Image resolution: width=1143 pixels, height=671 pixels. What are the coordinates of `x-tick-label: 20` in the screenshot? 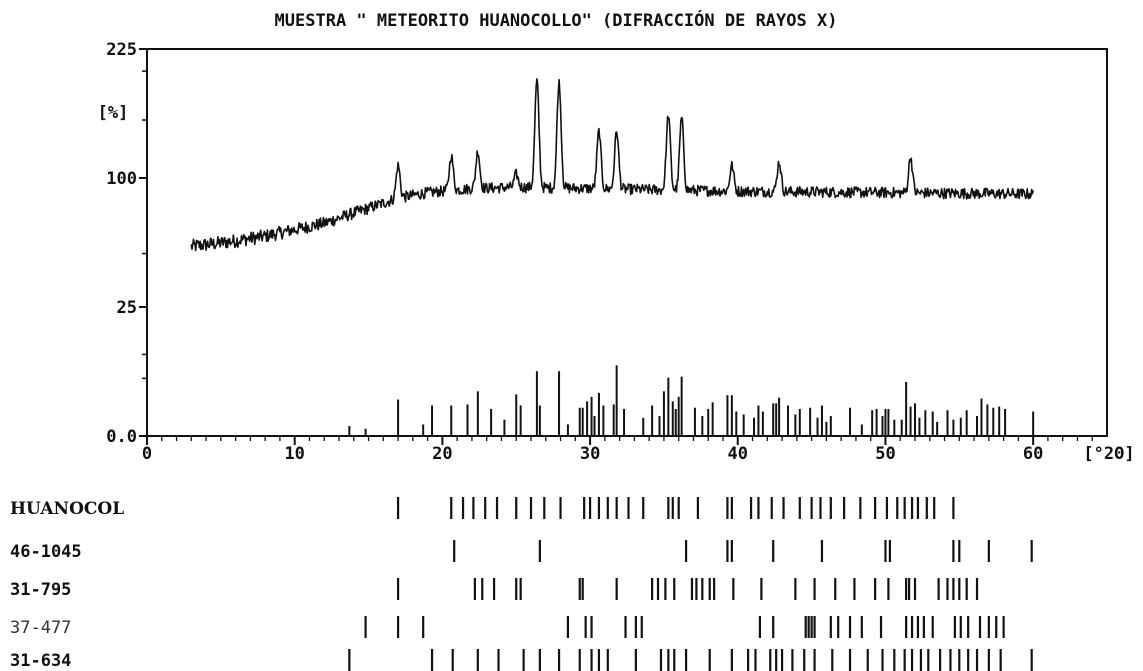 It's located at (442, 454).